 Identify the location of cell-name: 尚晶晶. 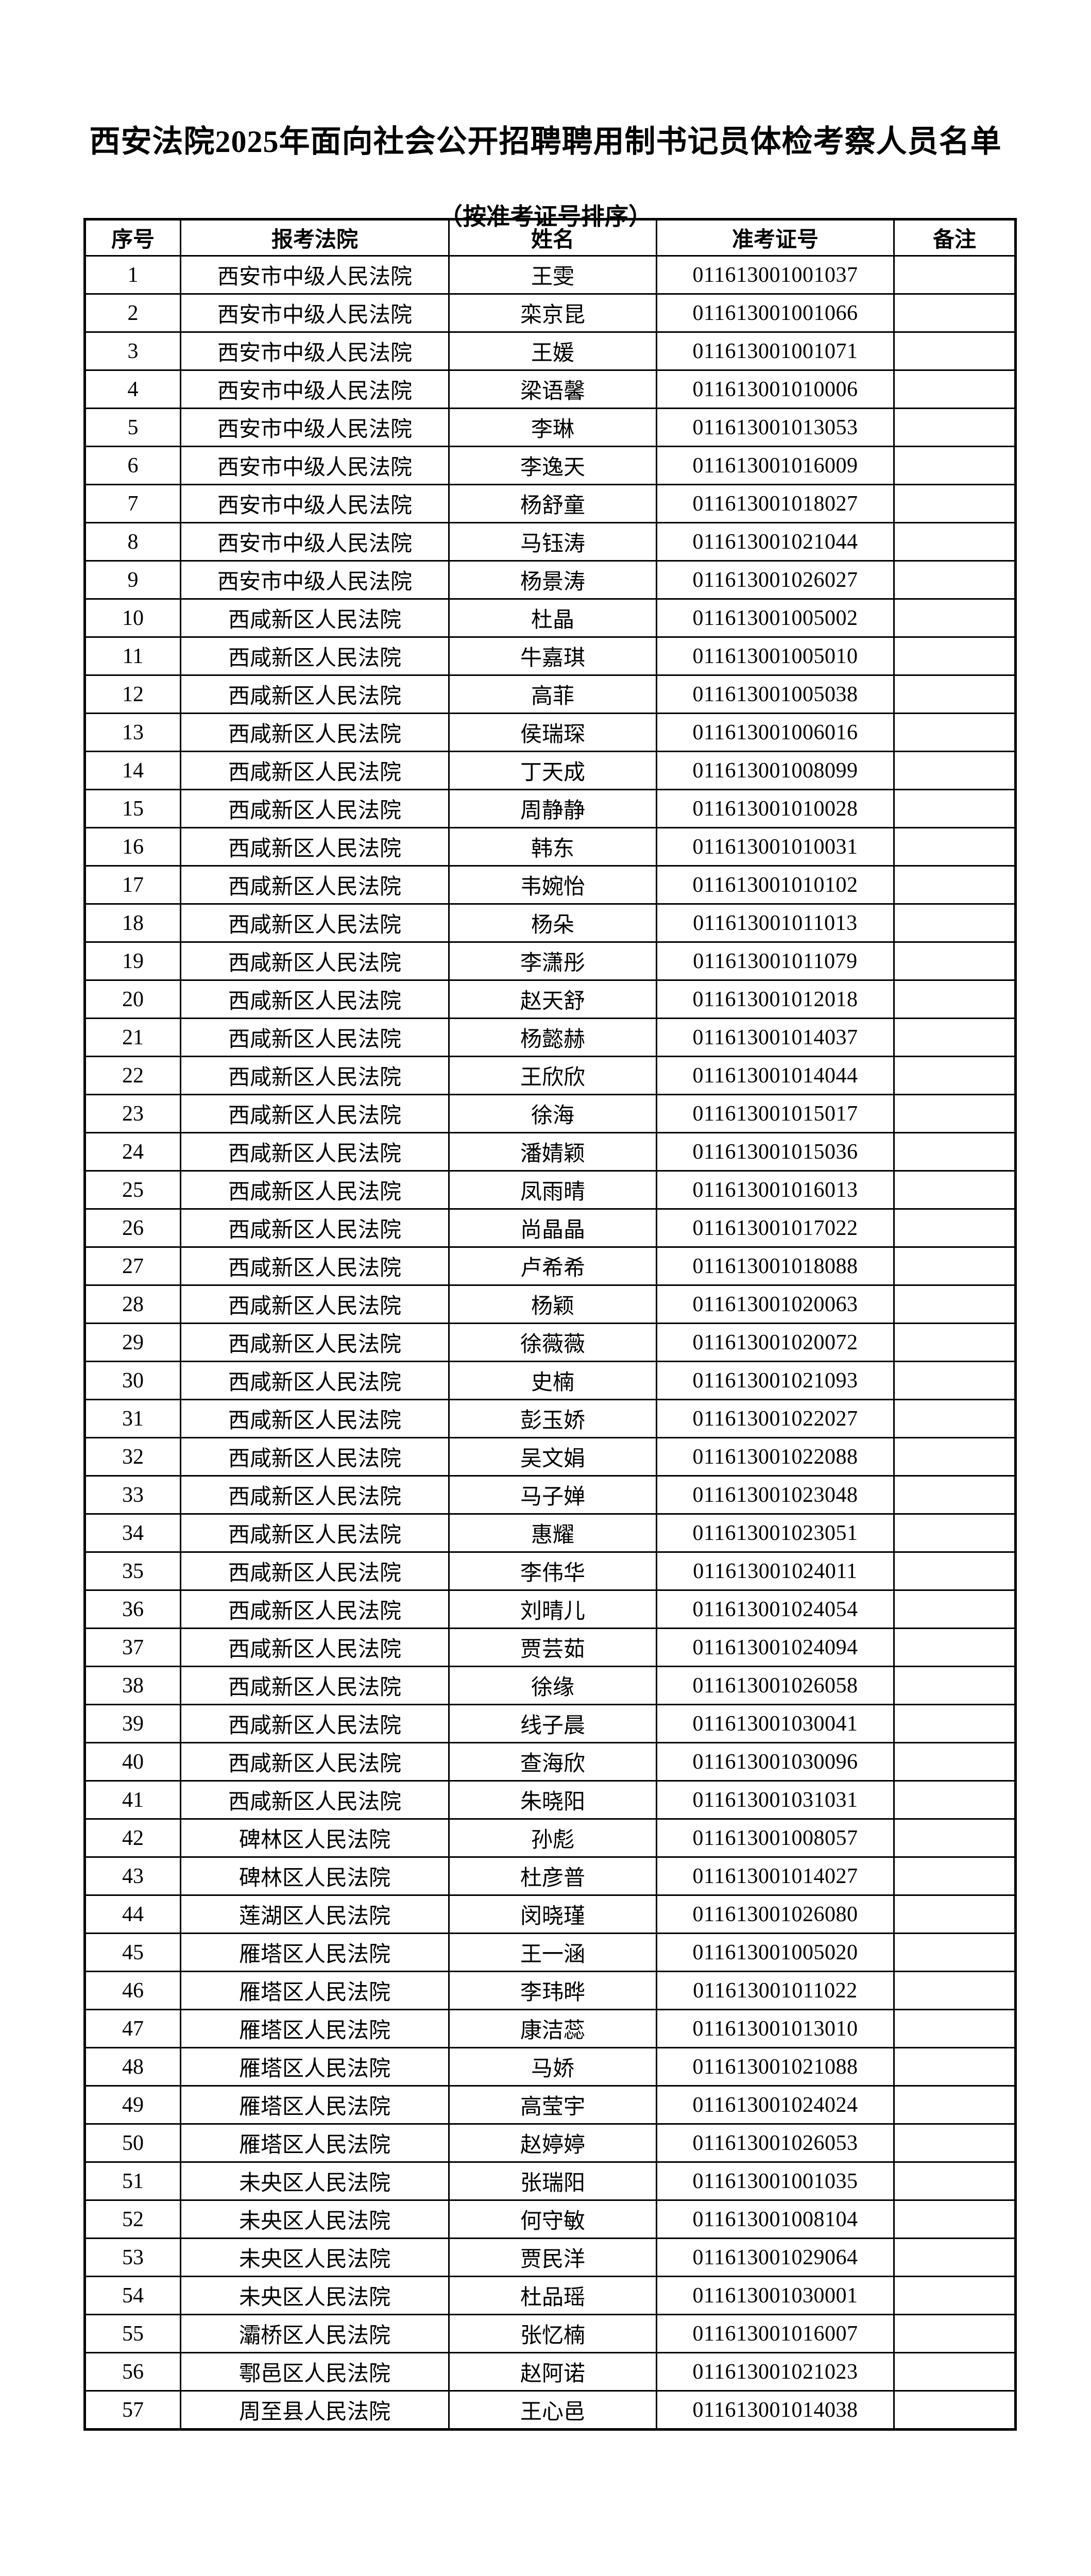
(552, 1228).